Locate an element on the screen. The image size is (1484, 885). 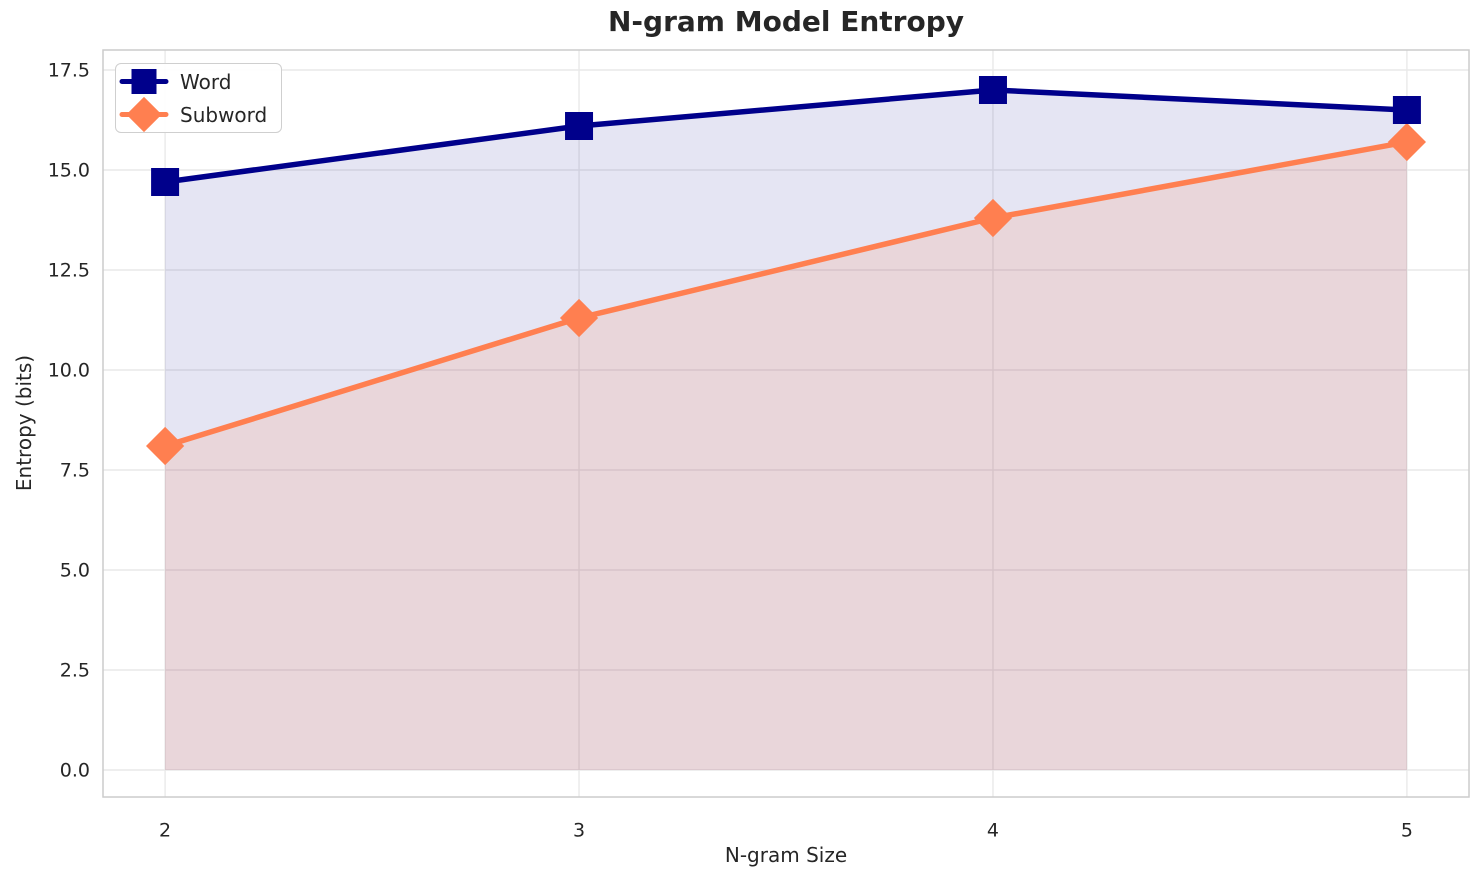
y-tick-label: 0.0 is located at coordinates (75, 771).